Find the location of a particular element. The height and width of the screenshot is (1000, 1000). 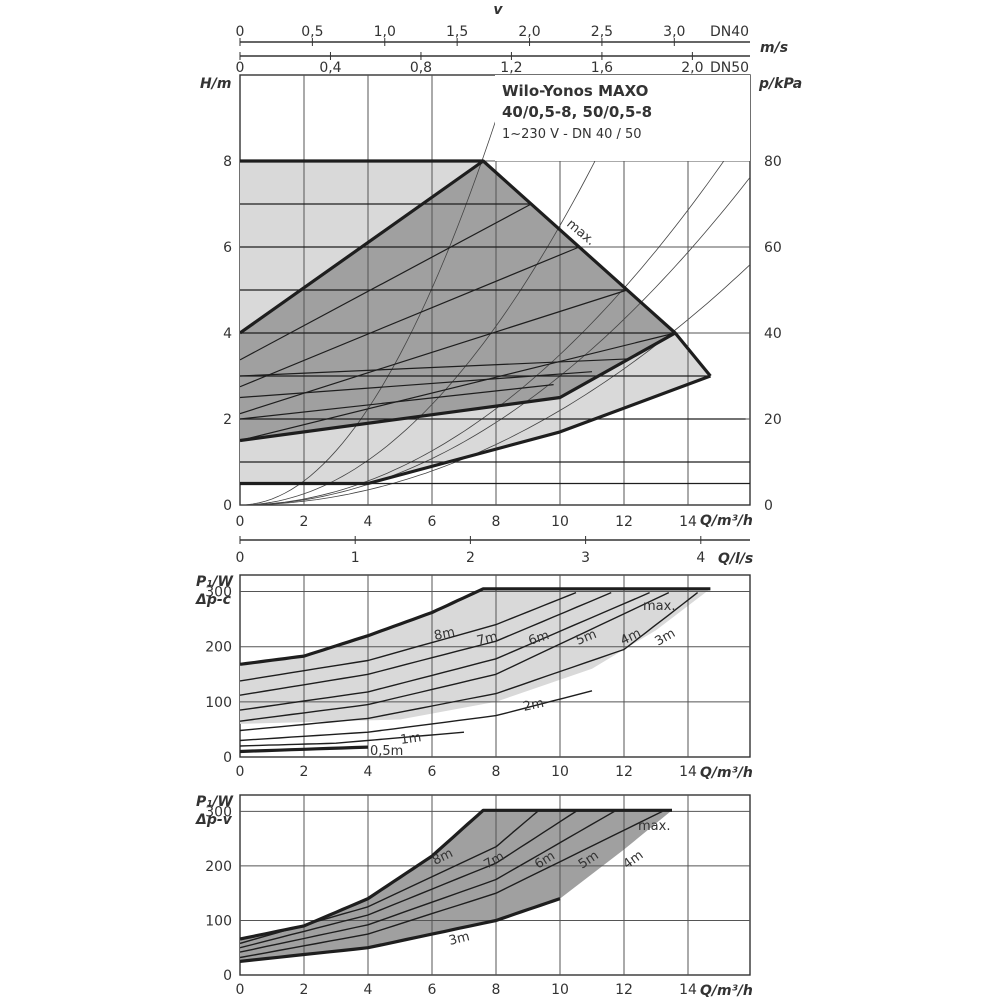

ls-tick: 2 is located at coordinates (470, 558).